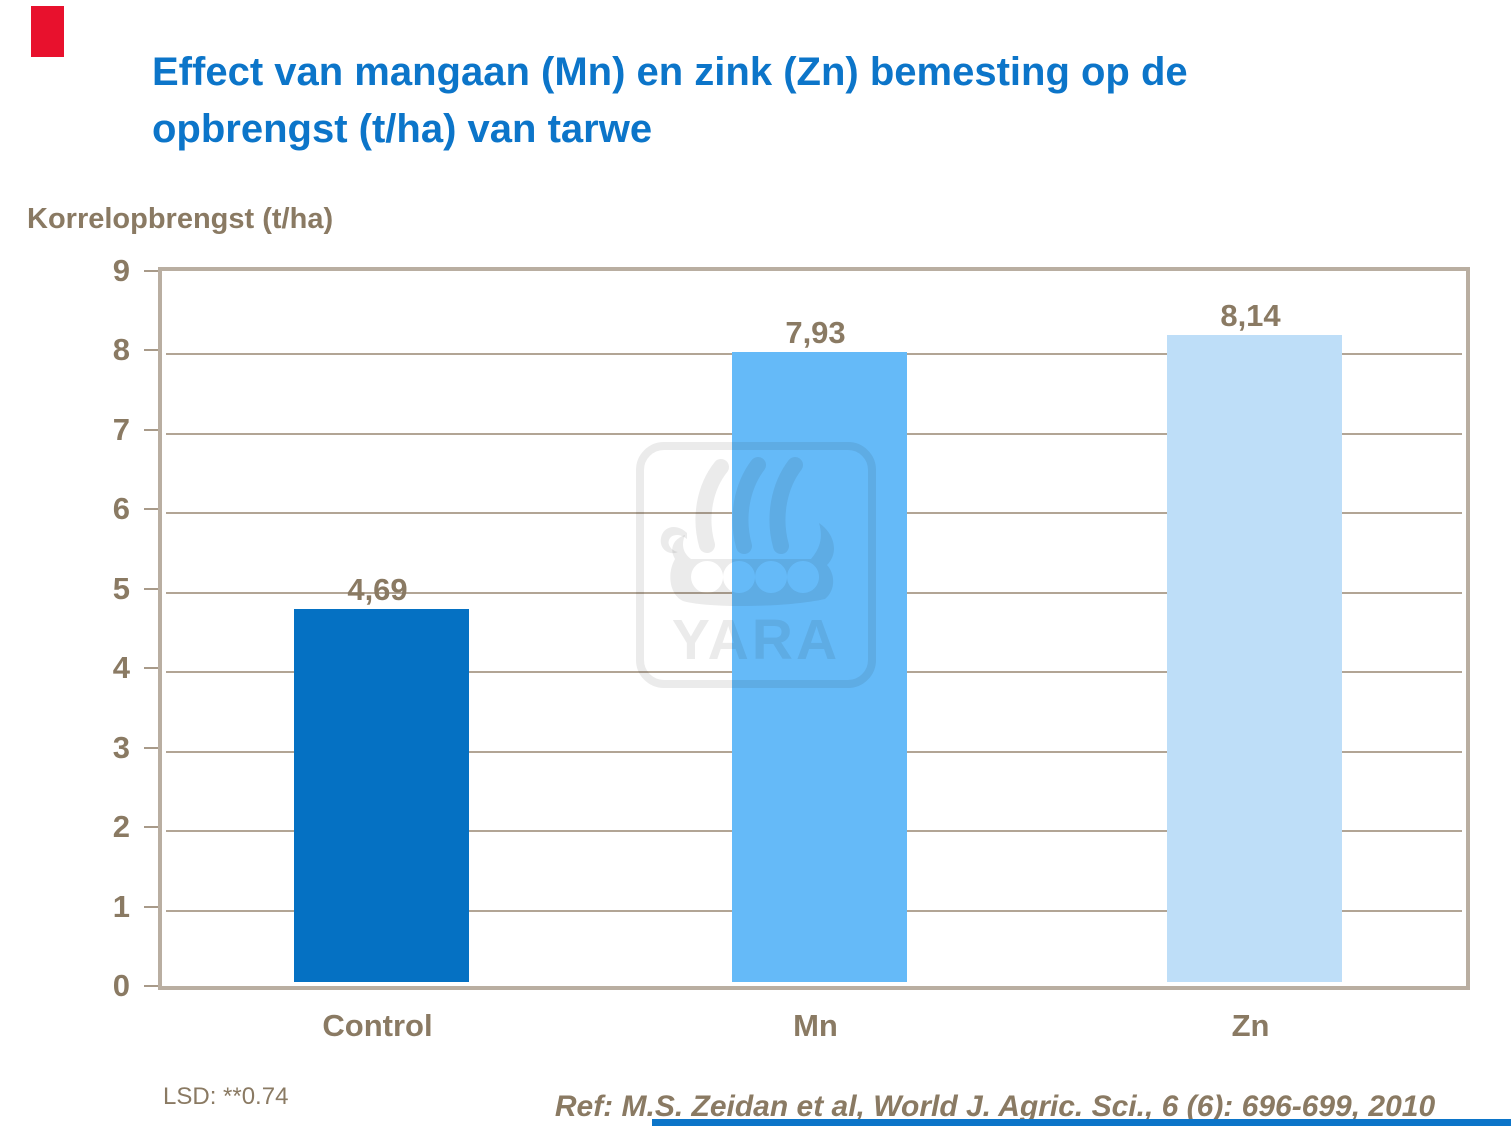 The image size is (1511, 1126). Describe the element at coordinates (121, 906) in the screenshot. I see `y-axis-label: 1` at that location.